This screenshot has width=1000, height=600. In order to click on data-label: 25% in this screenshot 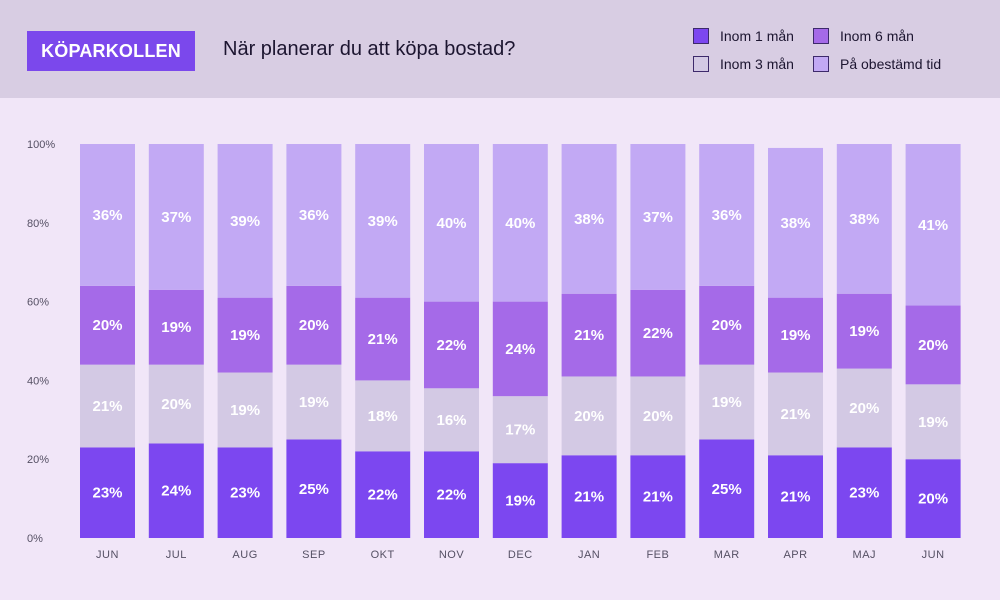, I will do `click(727, 489)`.